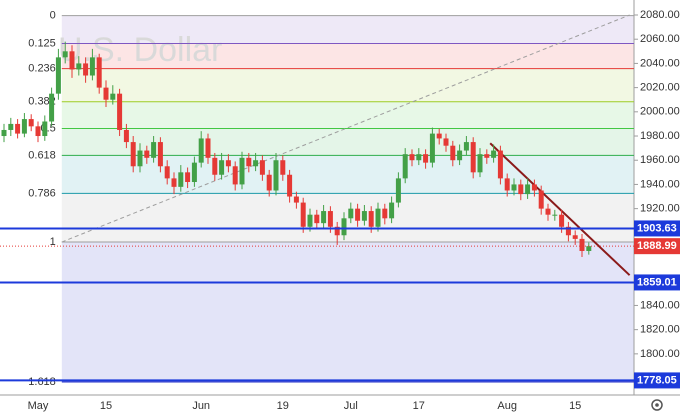 The image size is (680, 417). What do you see at coordinates (42, 193) in the screenshot?
I see `fib-label: 0.786` at bounding box center [42, 193].